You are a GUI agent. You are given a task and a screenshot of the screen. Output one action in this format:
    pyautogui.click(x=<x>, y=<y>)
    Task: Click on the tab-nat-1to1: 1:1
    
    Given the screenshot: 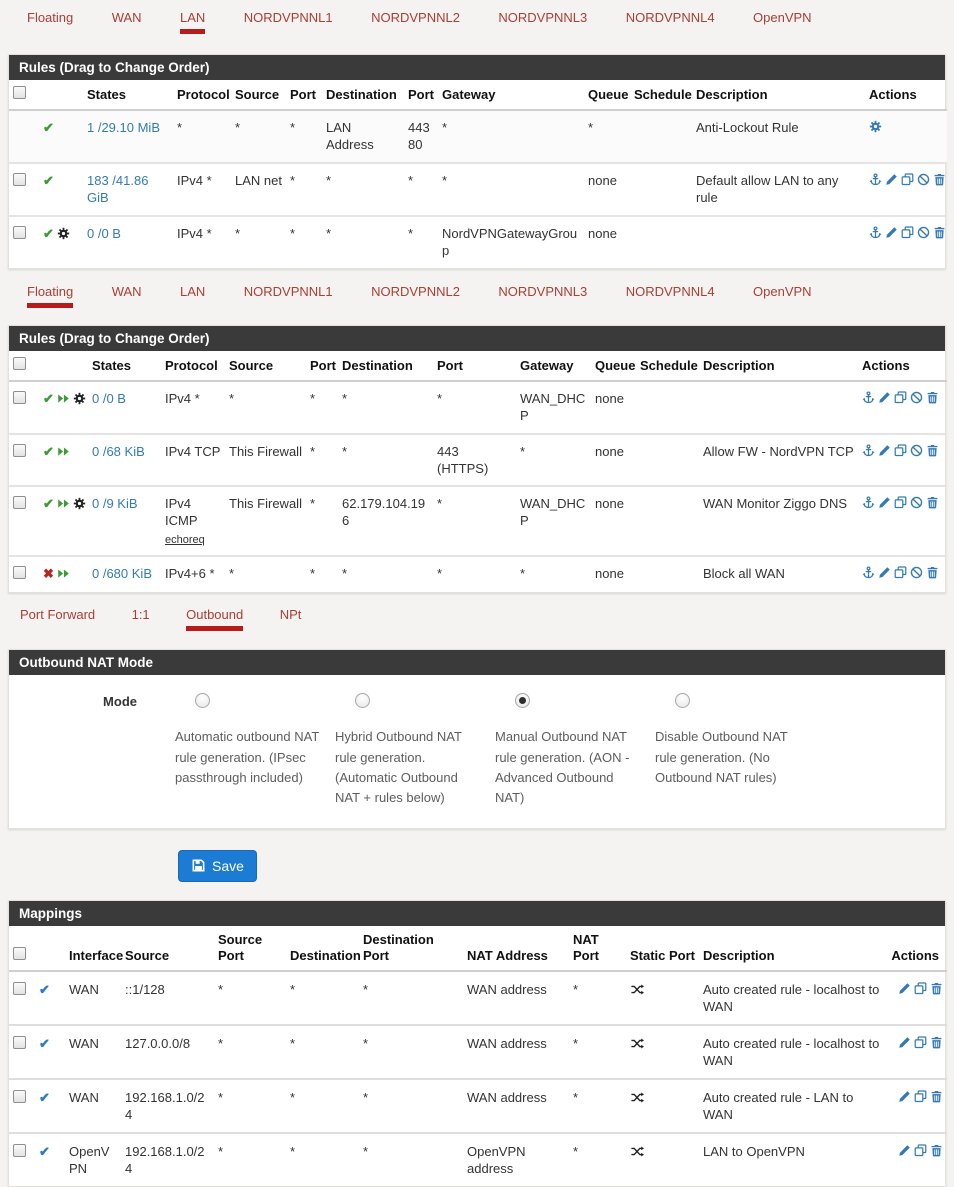 What is the action you would take?
    pyautogui.click(x=140, y=615)
    